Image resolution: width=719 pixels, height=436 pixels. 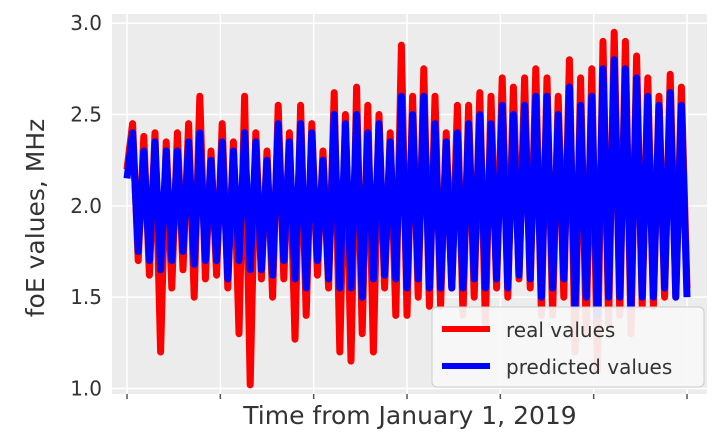 What do you see at coordinates (589, 367) in the screenshot?
I see `legend-label-predicted: predicted values` at bounding box center [589, 367].